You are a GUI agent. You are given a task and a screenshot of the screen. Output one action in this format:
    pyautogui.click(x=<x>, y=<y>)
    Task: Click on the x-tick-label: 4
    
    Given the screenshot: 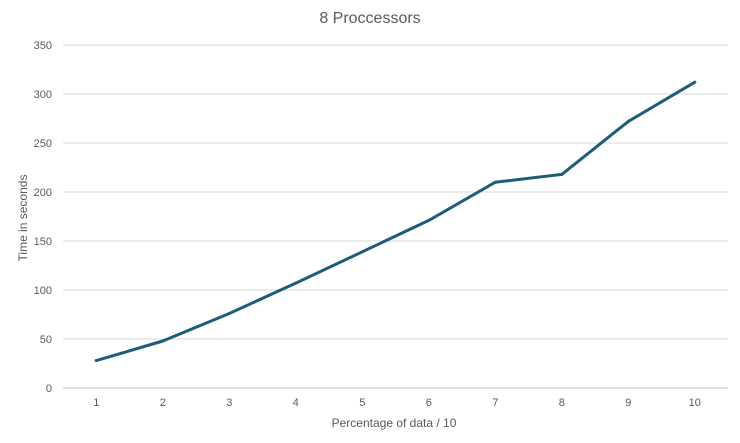 What is the action you would take?
    pyautogui.click(x=296, y=403)
    